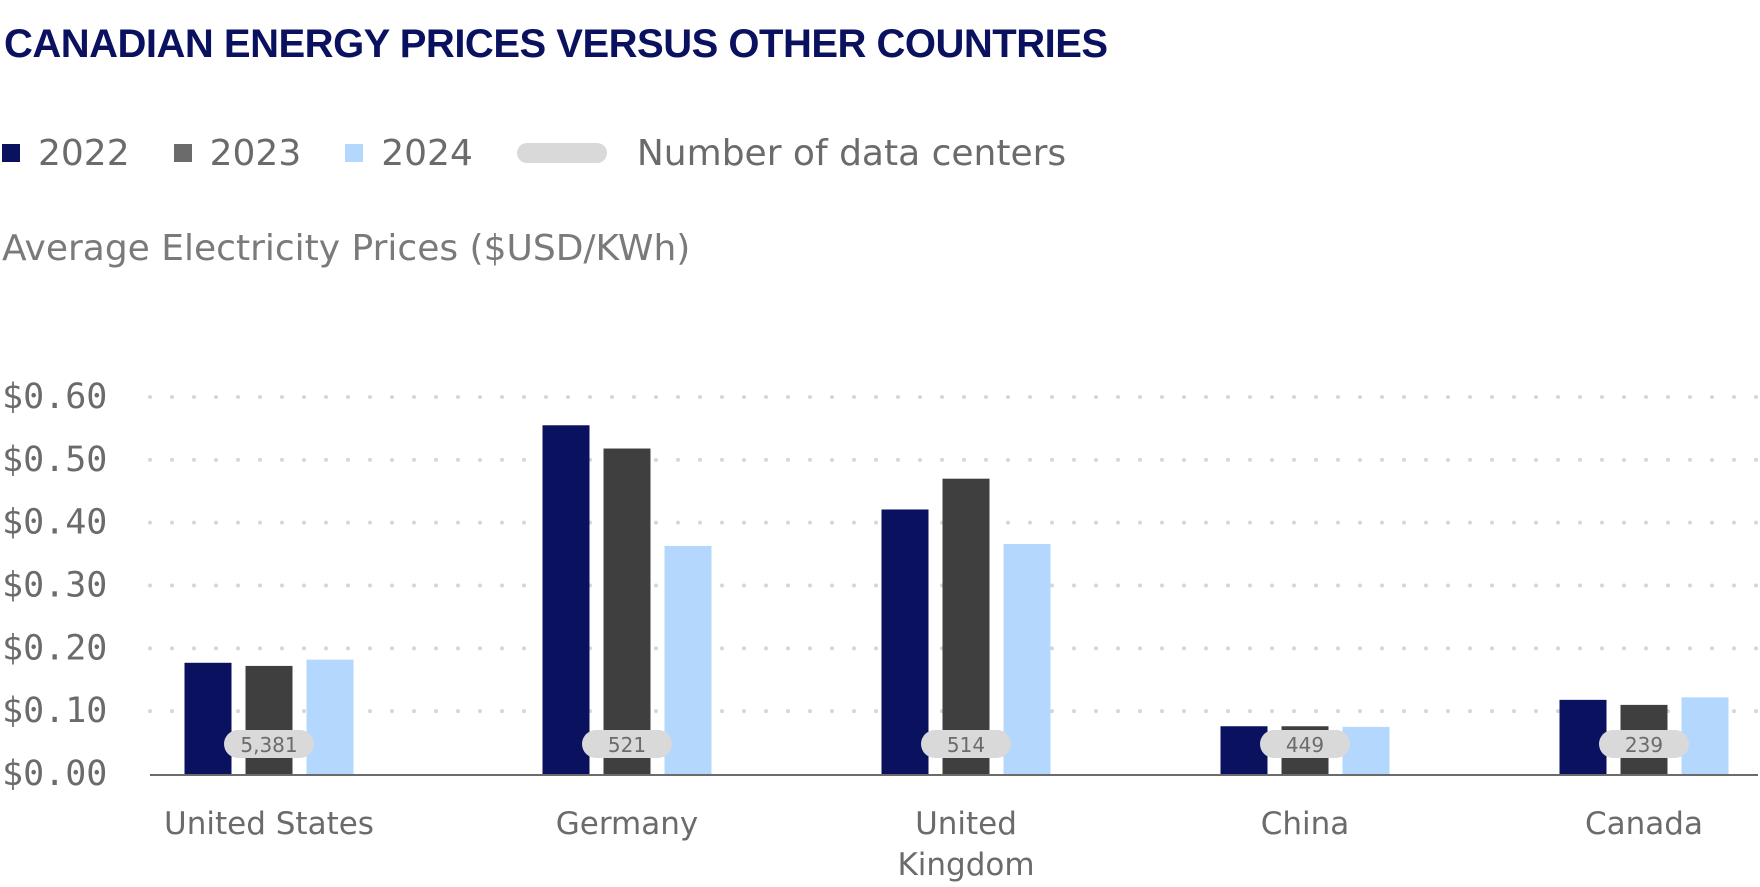 The image size is (1760, 887). What do you see at coordinates (54, 648) in the screenshot?
I see `y-tick-label: $0.20` at bounding box center [54, 648].